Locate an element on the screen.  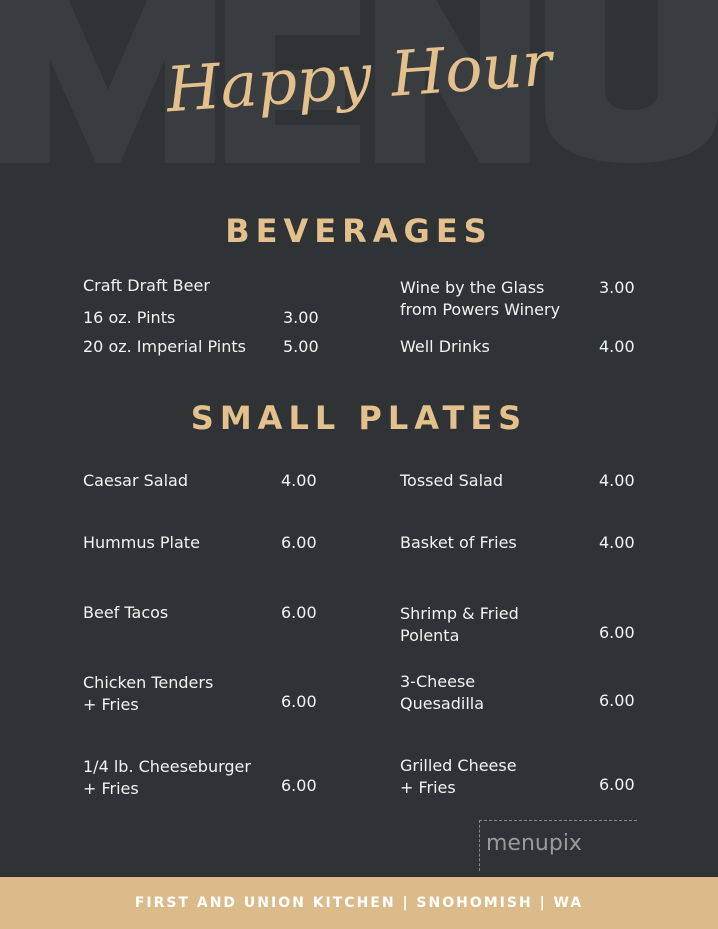
menu-item: Tossed Salad is located at coordinates (451, 480).